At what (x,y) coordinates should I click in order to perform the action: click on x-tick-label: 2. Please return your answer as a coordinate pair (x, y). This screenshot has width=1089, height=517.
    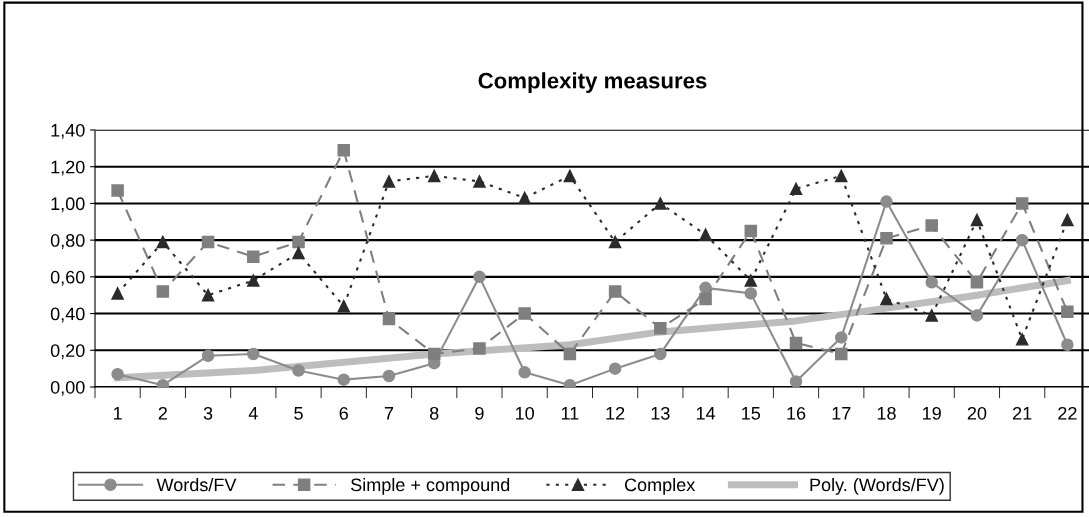
    Looking at the image, I should click on (162, 413).